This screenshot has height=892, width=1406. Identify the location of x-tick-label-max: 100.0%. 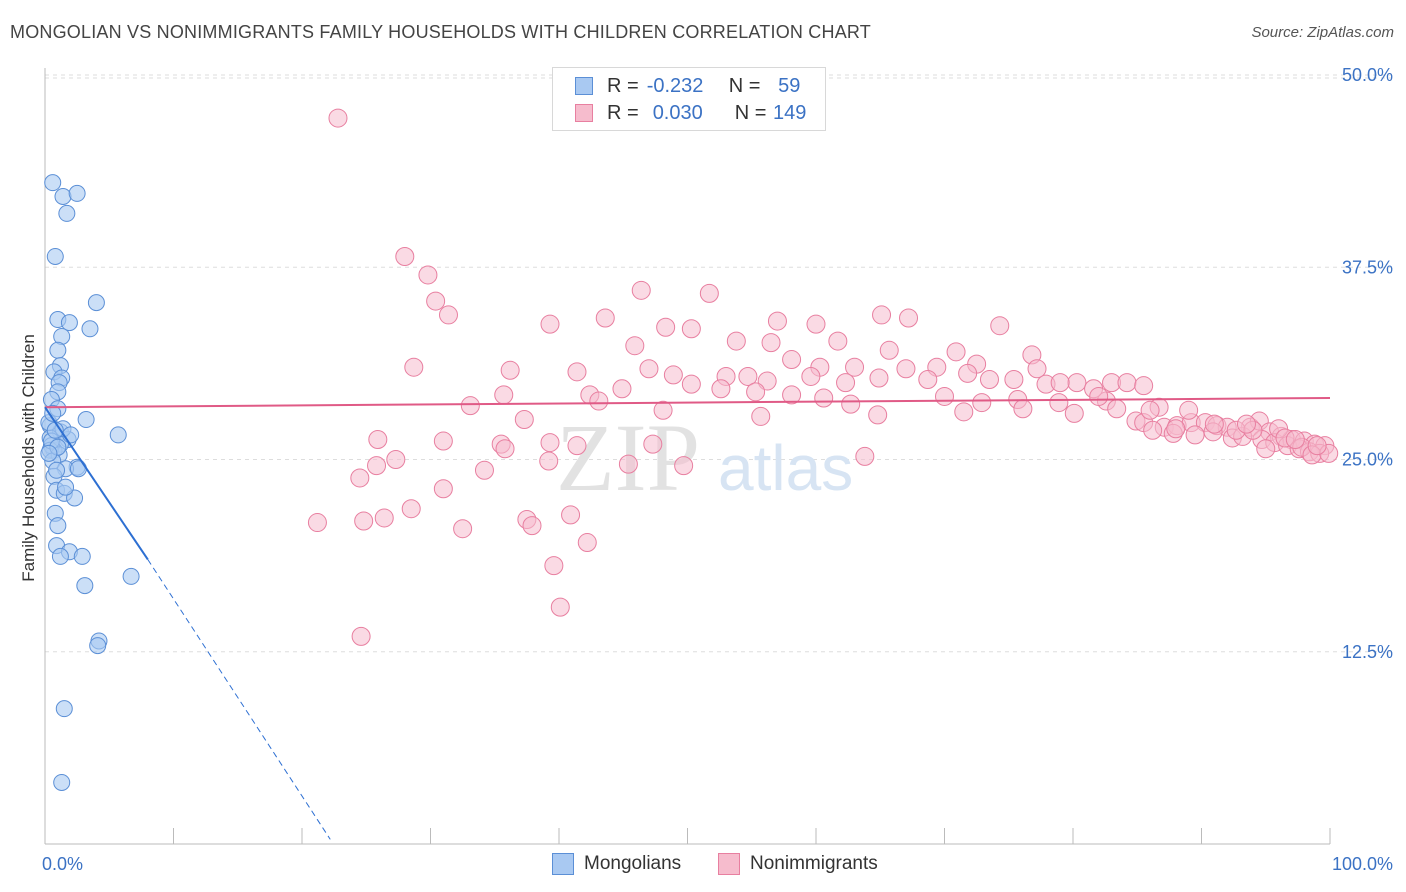
(1362, 864).